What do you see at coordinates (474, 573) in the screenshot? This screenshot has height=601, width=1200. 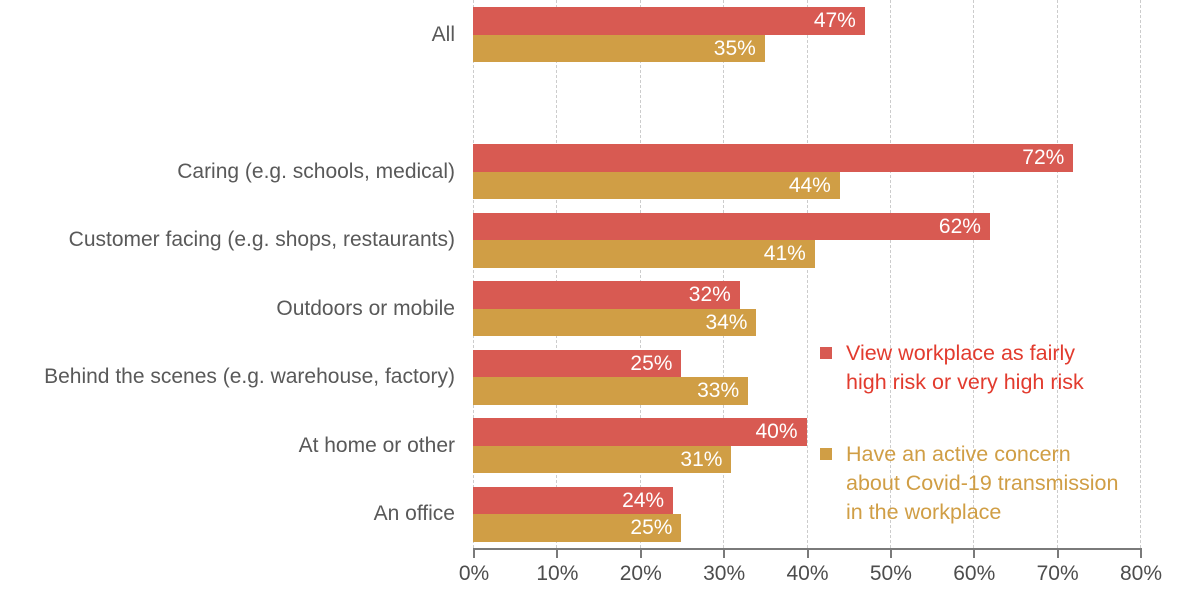 I see `x-axis-tick-label: 0%` at bounding box center [474, 573].